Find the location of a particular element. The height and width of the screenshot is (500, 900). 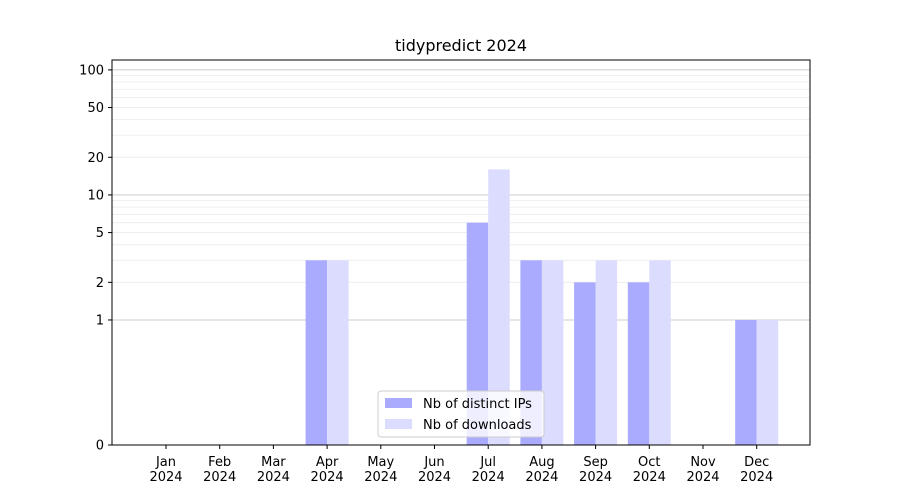

y-tick-label: 2 is located at coordinates (100, 283).